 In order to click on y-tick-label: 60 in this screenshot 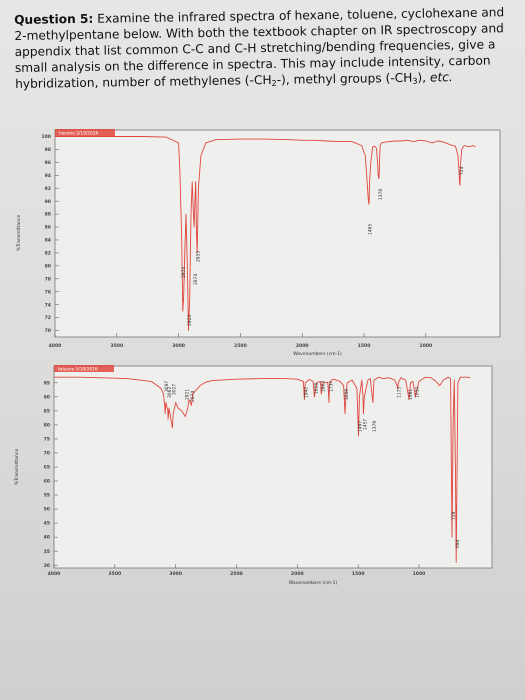, I will do `click(47, 482)`.